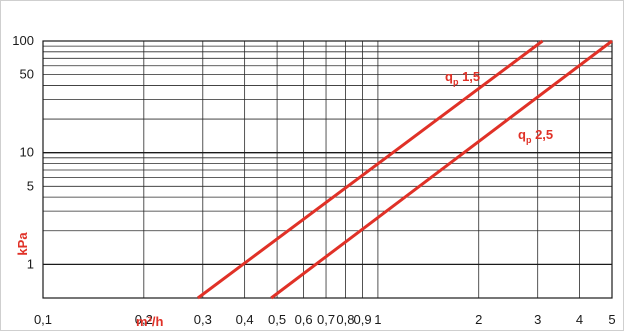 The height and width of the screenshot is (331, 624). What do you see at coordinates (611, 319) in the screenshot?
I see `x-tick-label: 5` at bounding box center [611, 319].